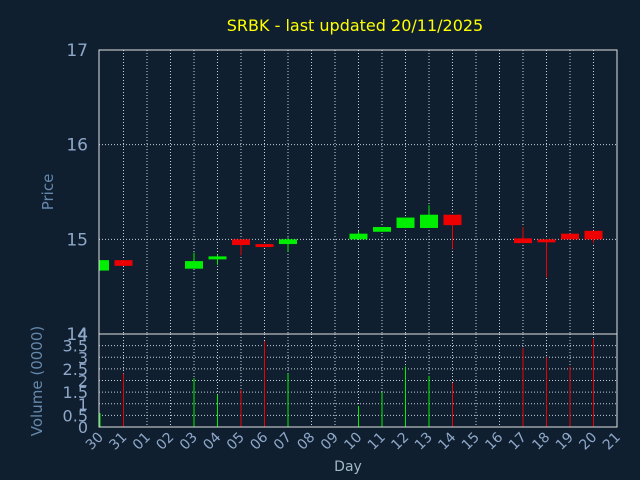 This screenshot has width=640, height=480. I want to click on price-tick-label: 14, so click(77, 335).